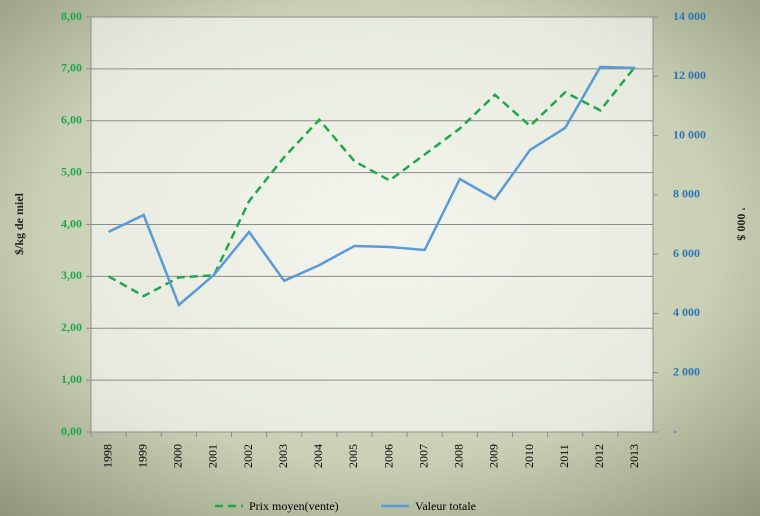 The height and width of the screenshot is (516, 760). Describe the element at coordinates (686, 194) in the screenshot. I see `y2-tick-label: 8 000` at that location.